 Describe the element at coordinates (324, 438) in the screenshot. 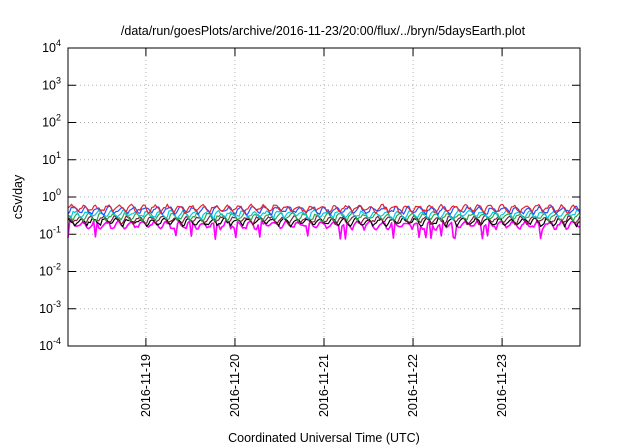

I see `x-axis-label: Coordinated Universal Time (UTC)` at that location.